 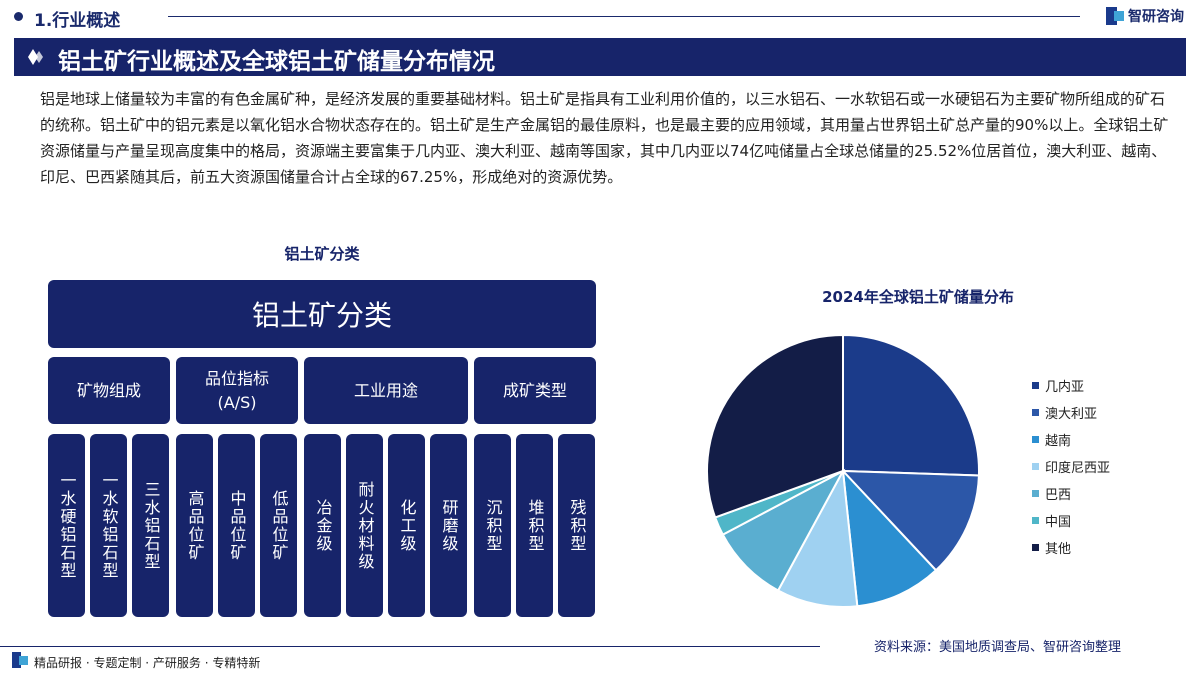 What do you see at coordinates (918, 297) in the screenshot?
I see `chart-title: 2024年全球铝土矿储量分布` at bounding box center [918, 297].